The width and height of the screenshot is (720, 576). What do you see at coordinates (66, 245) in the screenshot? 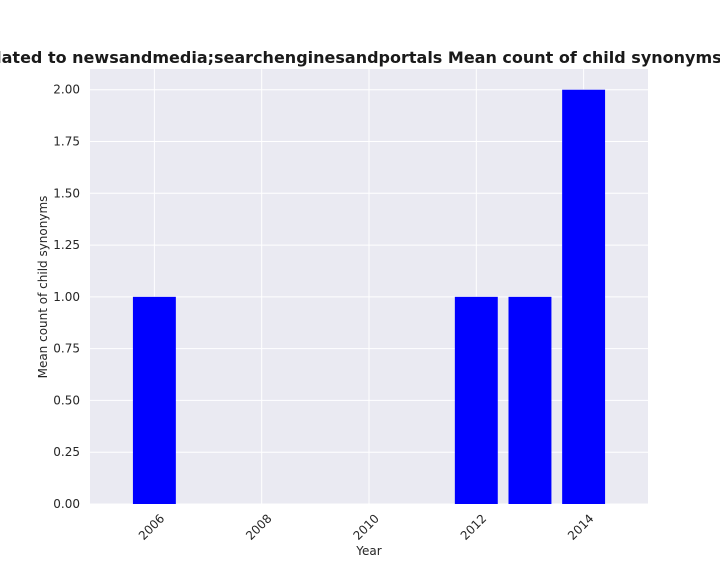
I see `y-tick-label: 1.25` at bounding box center [66, 245].